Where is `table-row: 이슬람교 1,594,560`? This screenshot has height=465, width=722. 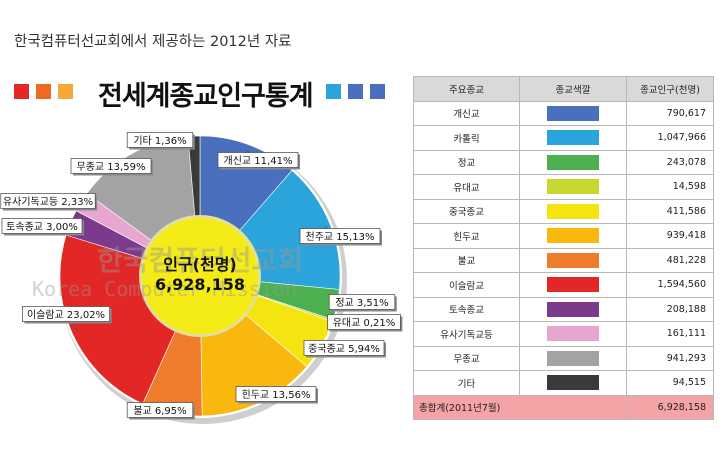 table-row: 이슬람교 1,594,560 is located at coordinates (563, 285).